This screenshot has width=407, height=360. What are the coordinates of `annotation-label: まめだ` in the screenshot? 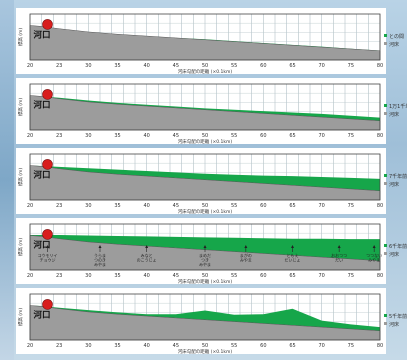 It's located at (205, 255).